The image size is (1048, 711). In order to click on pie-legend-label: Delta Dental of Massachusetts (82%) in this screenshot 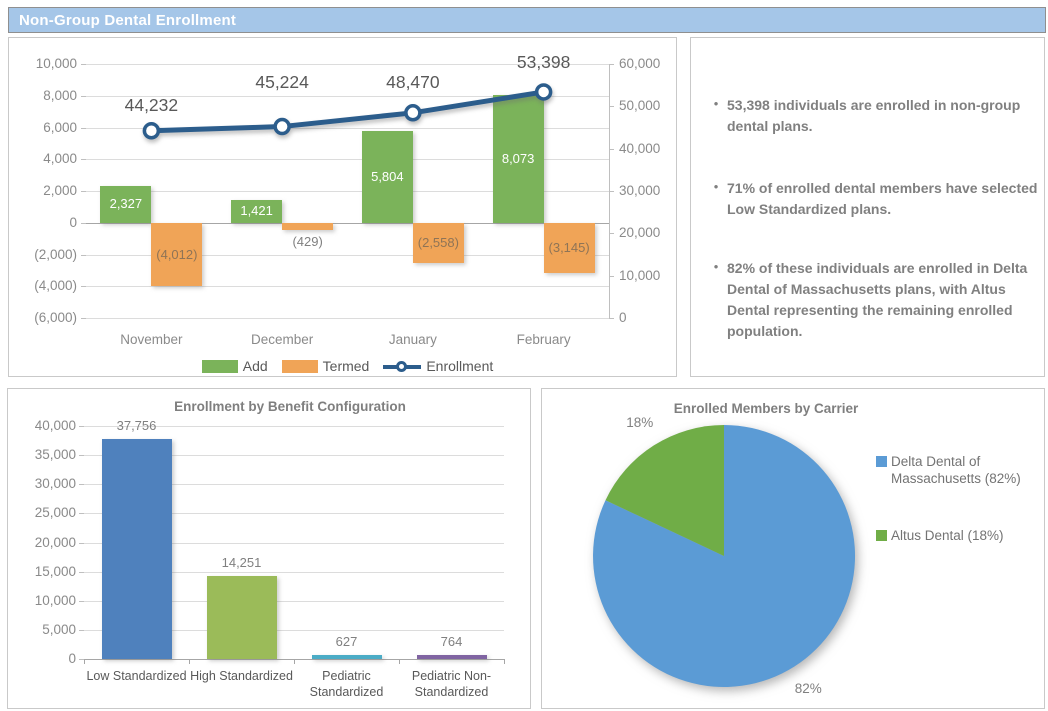, I will do `click(956, 470)`.